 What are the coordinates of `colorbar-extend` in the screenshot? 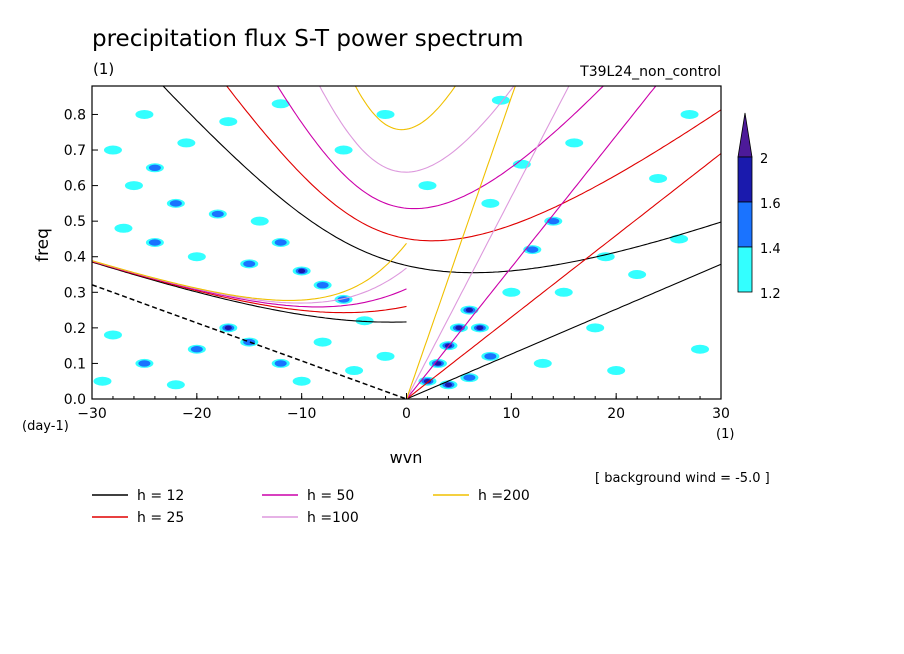 It's located at (745, 135).